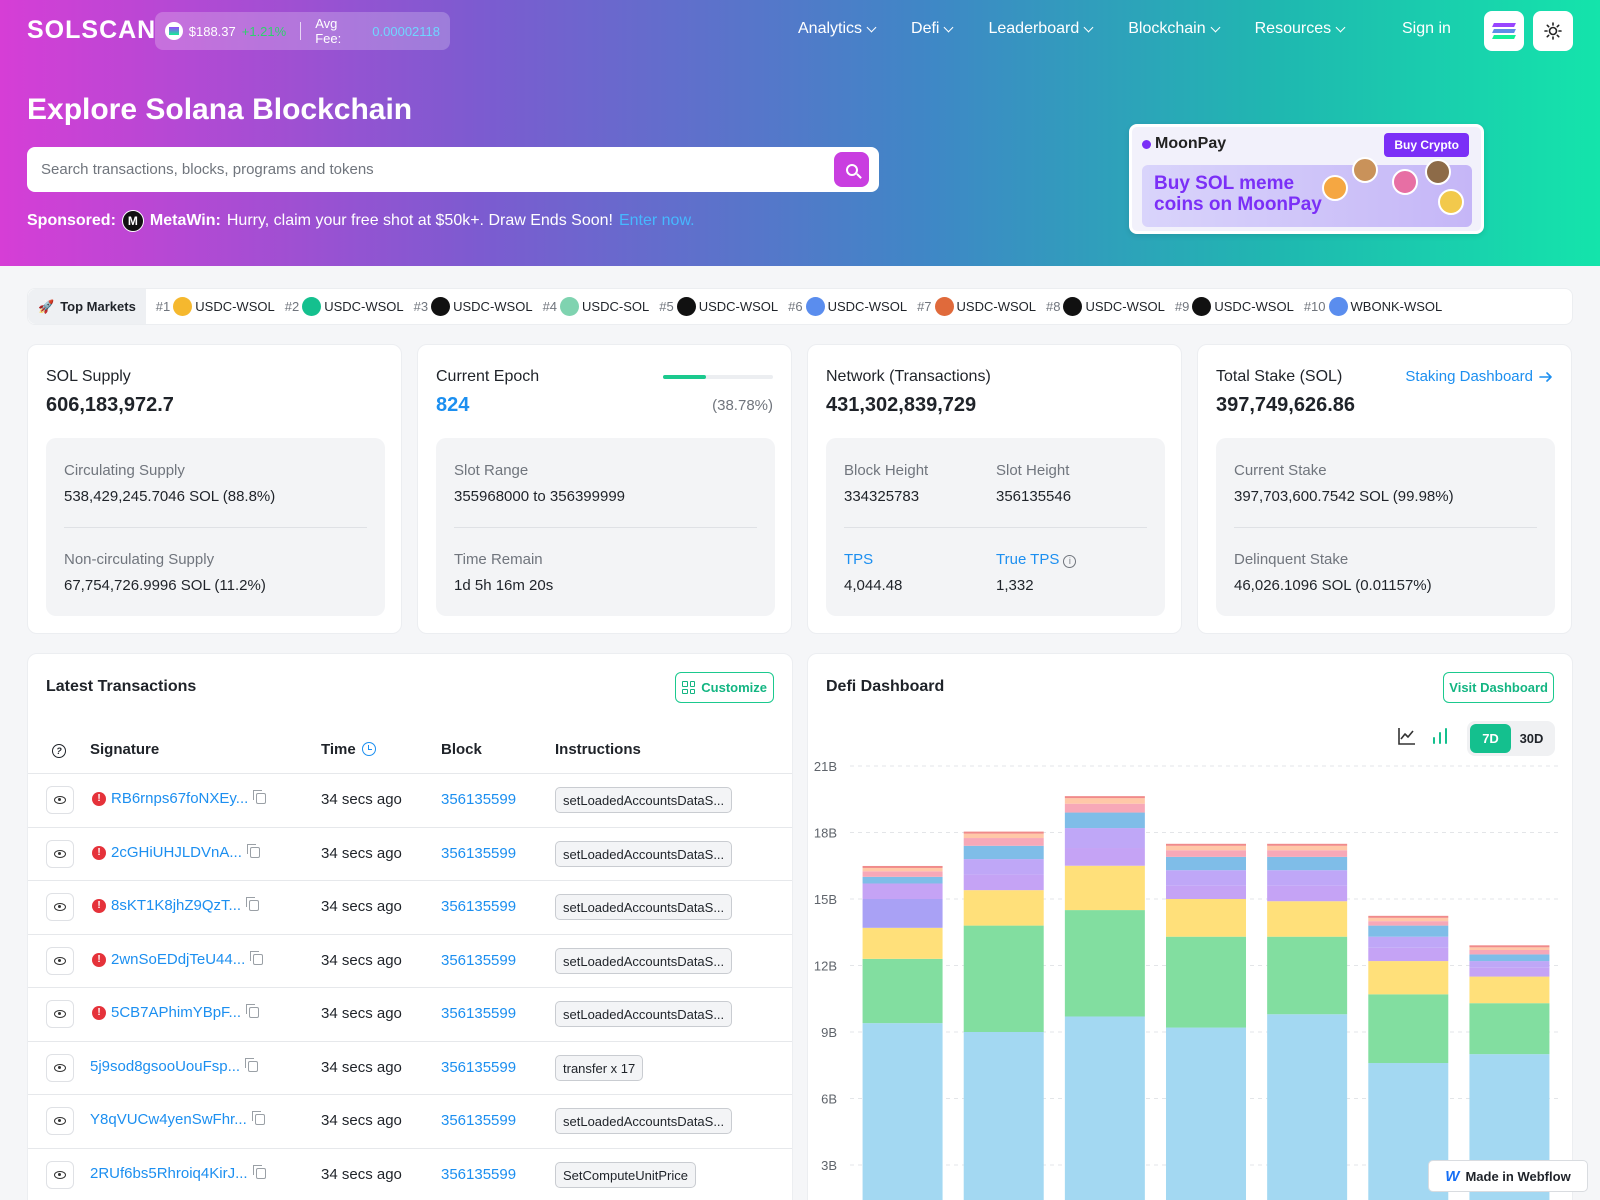 The height and width of the screenshot is (1200, 1600). What do you see at coordinates (1426, 28) in the screenshot?
I see `sign-in-link: Sign in` at bounding box center [1426, 28].